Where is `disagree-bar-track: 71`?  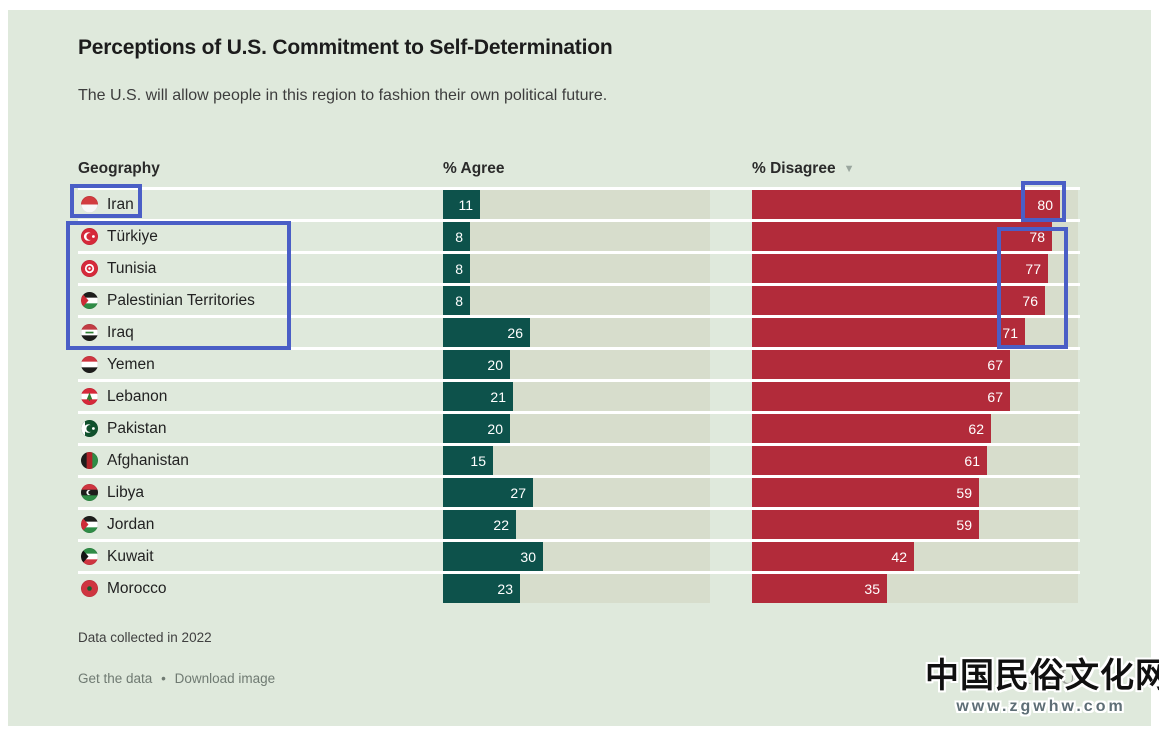 disagree-bar-track: 71 is located at coordinates (915, 332).